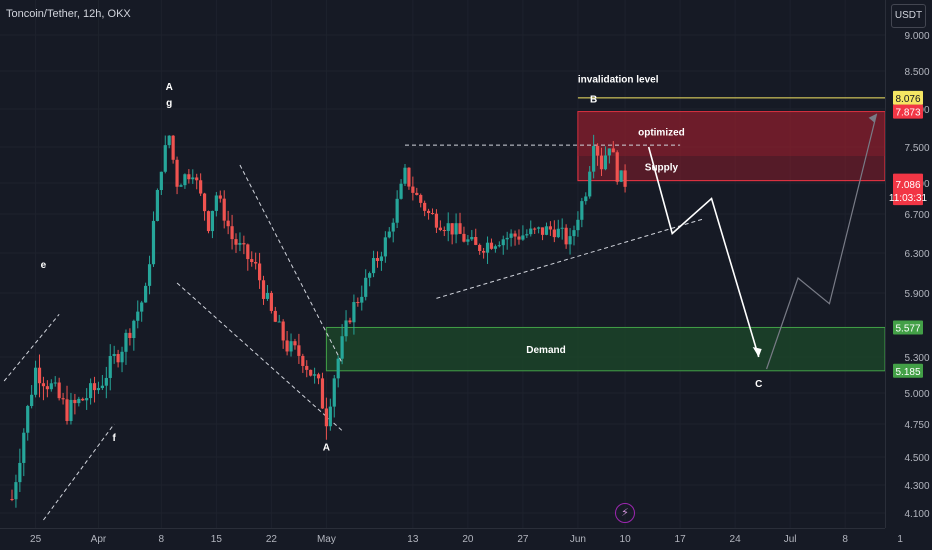 The width and height of the screenshot is (932, 550). Describe the element at coordinates (916, 294) in the screenshot. I see `y-tick-label: 5.900` at that location.